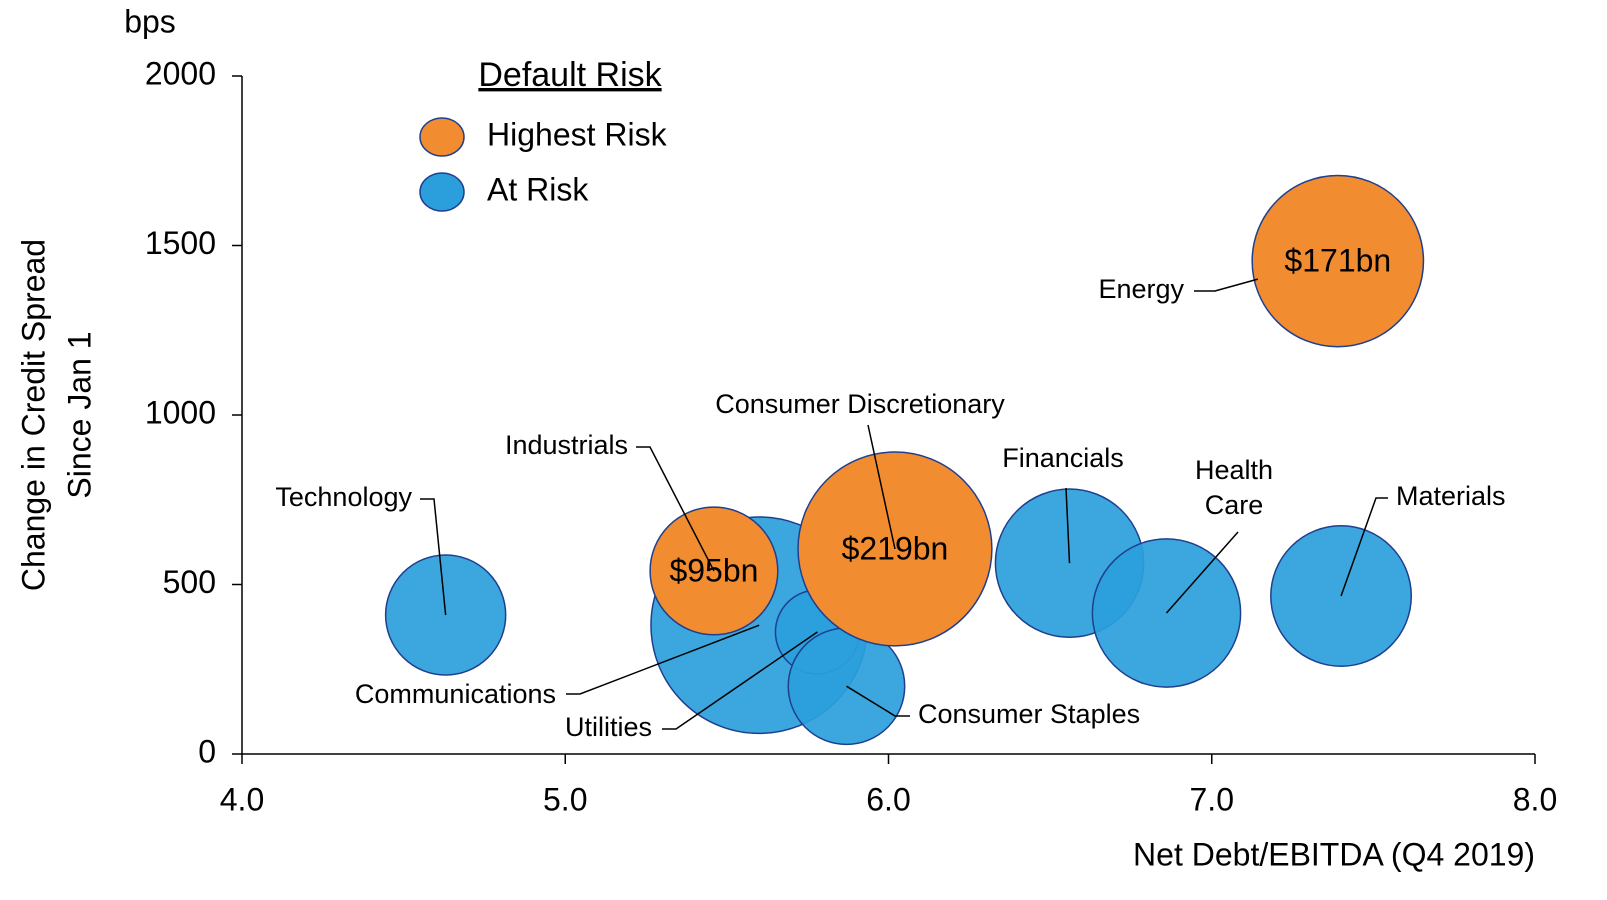  I want to click on bubble-label: Industrials, so click(566, 445).